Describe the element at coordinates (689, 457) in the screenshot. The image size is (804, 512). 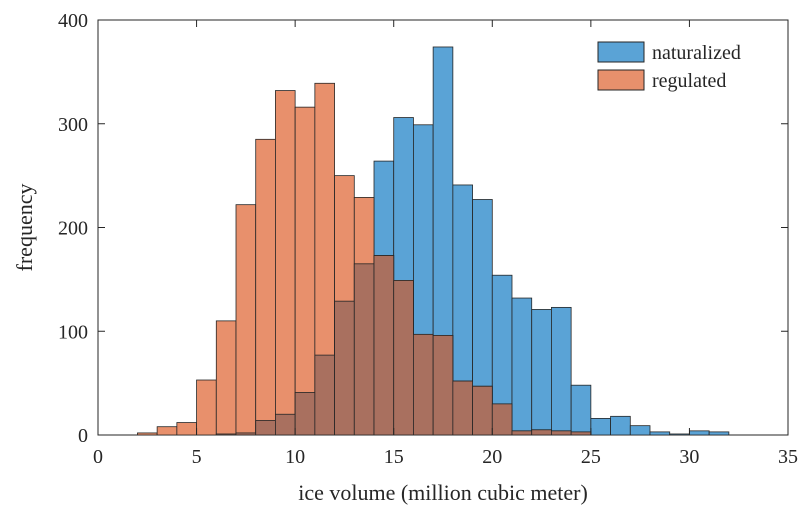
I see `x-tick-label-30: 30` at that location.